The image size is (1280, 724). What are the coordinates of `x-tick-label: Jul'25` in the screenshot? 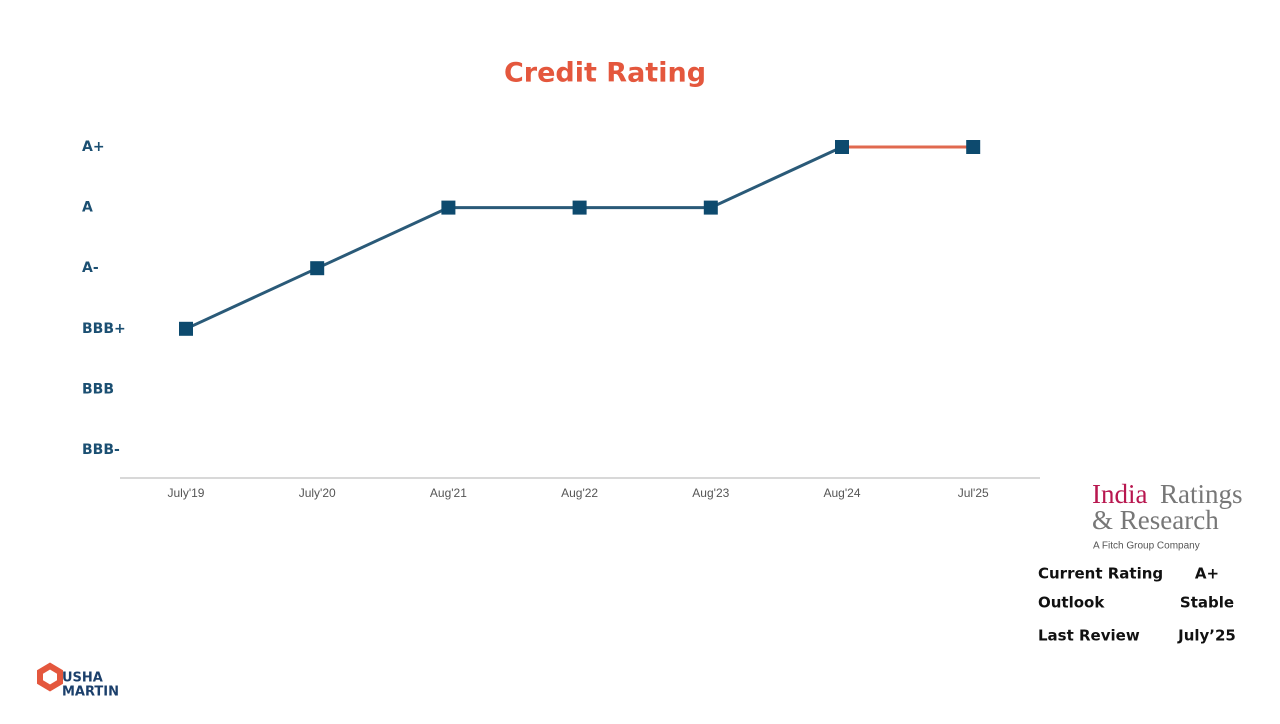 It's located at (973, 493).